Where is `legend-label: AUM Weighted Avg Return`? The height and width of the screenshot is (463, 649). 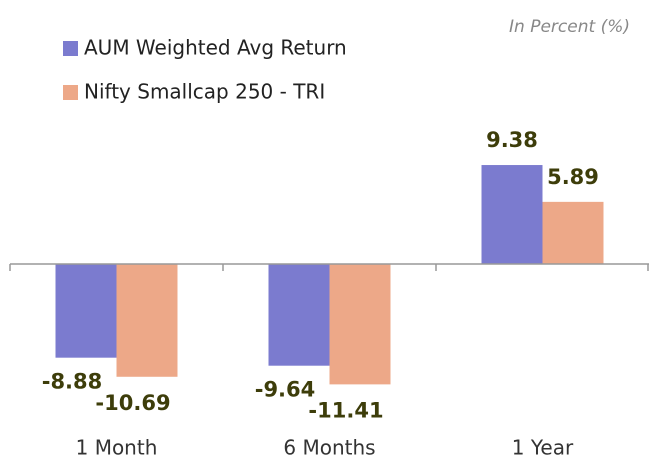 legend-label: AUM Weighted Avg Return is located at coordinates (215, 48).